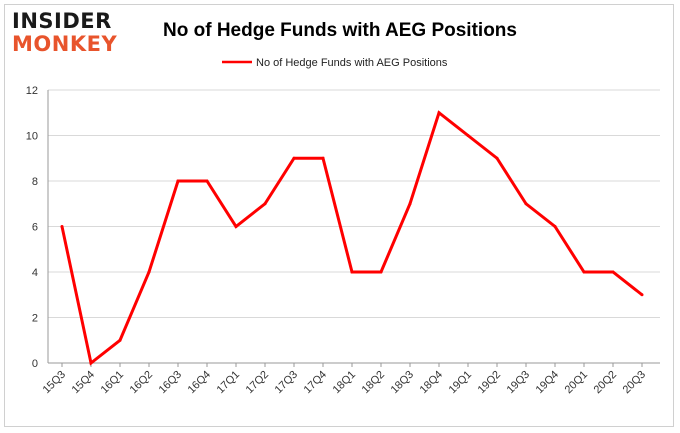  Describe the element at coordinates (577, 383) in the screenshot. I see `x-tick-label: 20Q1` at that location.